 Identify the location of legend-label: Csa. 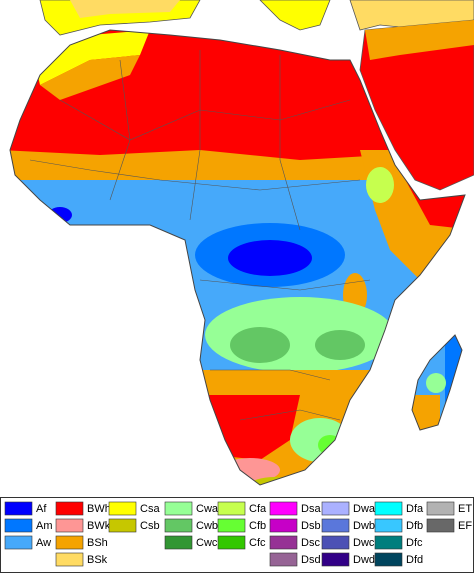
(150, 509).